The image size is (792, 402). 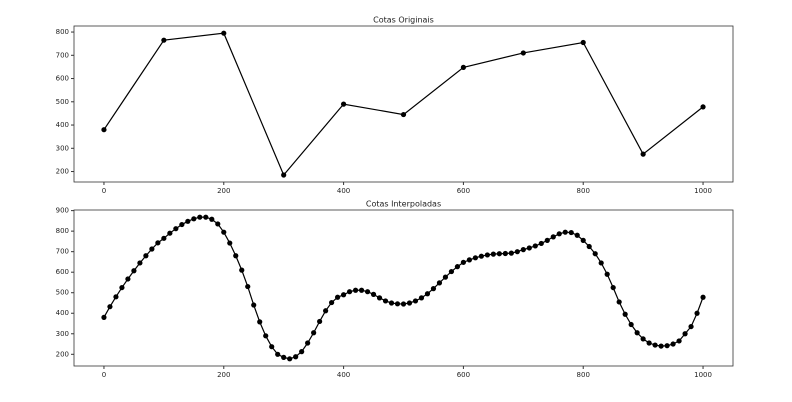 I want to click on y-tick-label: 900, so click(x=62, y=211).